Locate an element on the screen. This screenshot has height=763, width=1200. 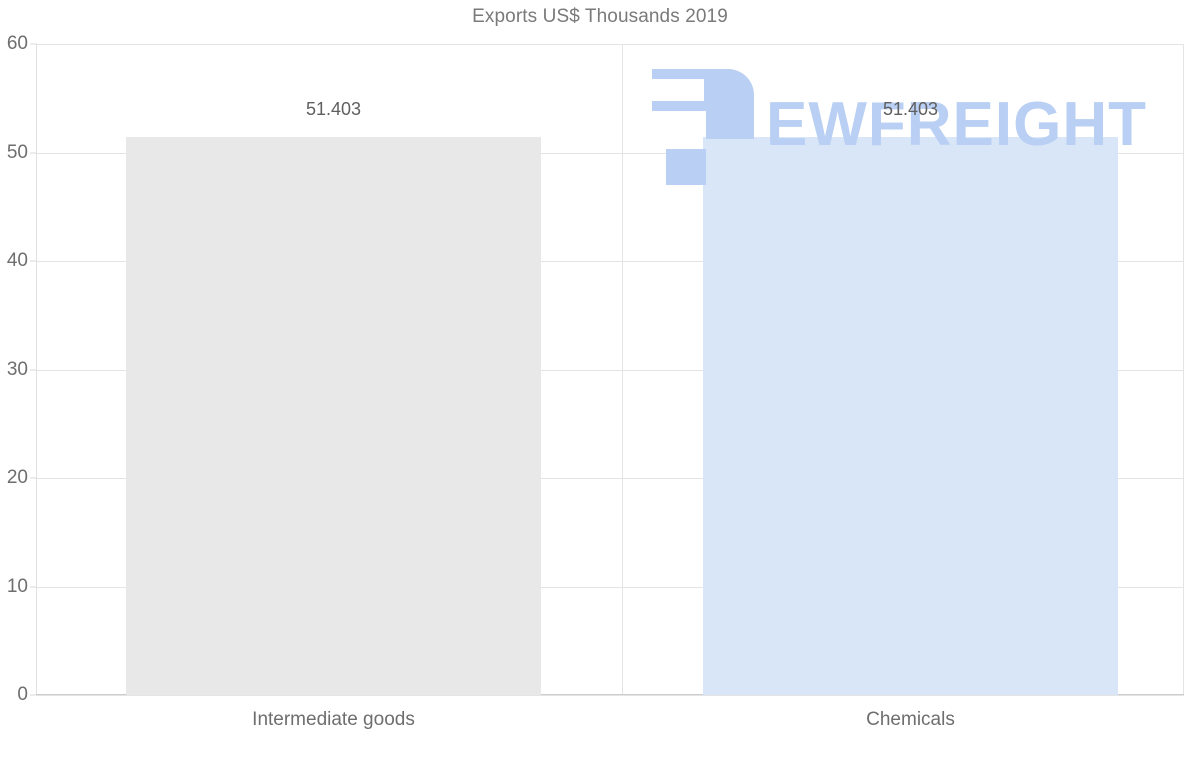
chart-title: Exports US$ Thousands 2019 is located at coordinates (600, 16).